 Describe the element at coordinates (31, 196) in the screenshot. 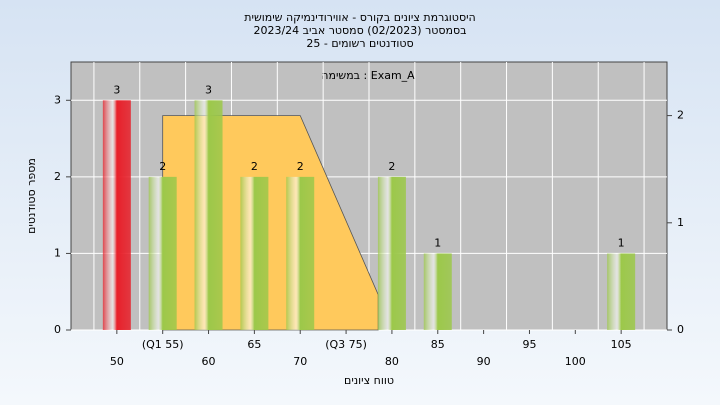

I see `y-axis-label: מספר סטודנטים` at that location.